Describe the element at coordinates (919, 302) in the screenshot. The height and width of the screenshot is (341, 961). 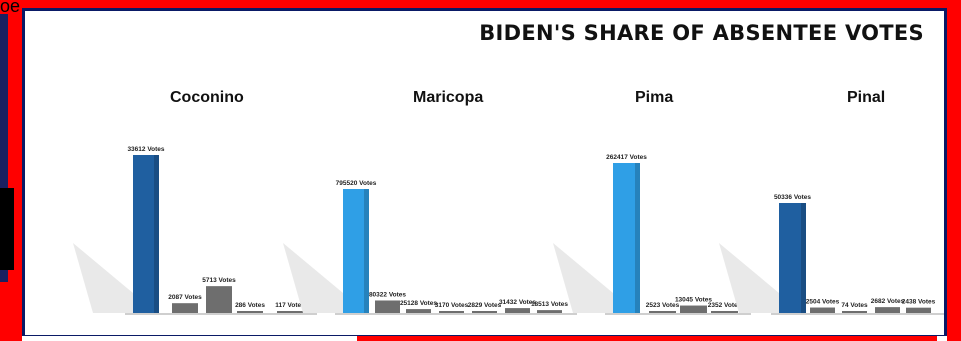
I see `bar-value-label: 2438 Votes` at that location.